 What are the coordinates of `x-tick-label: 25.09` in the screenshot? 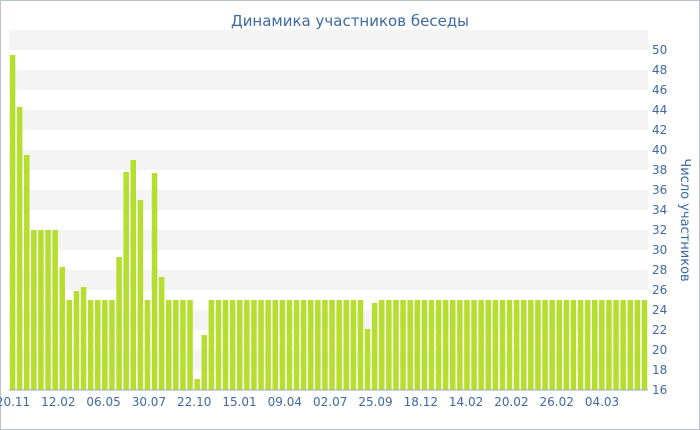 It's located at (375, 402).